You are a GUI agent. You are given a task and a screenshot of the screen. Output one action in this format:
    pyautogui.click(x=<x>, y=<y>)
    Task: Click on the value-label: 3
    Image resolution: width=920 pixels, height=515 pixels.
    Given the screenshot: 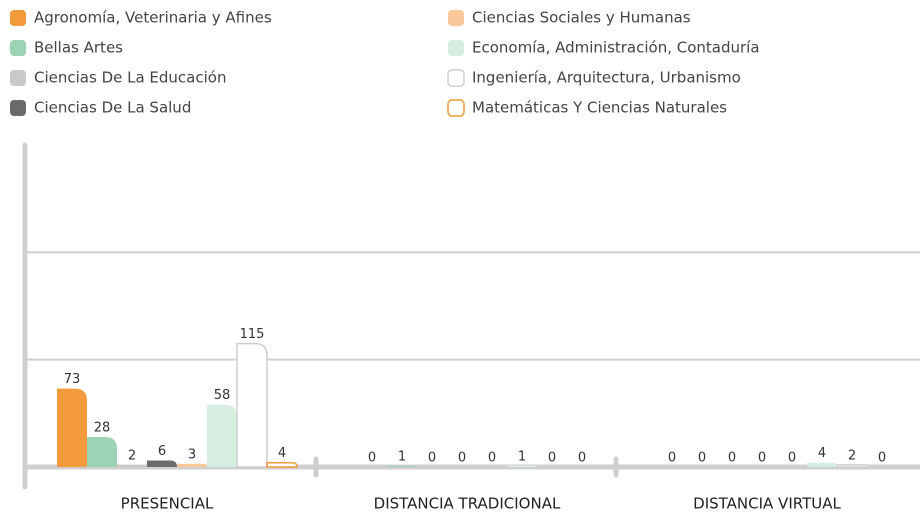 What is the action you would take?
    pyautogui.click(x=192, y=454)
    